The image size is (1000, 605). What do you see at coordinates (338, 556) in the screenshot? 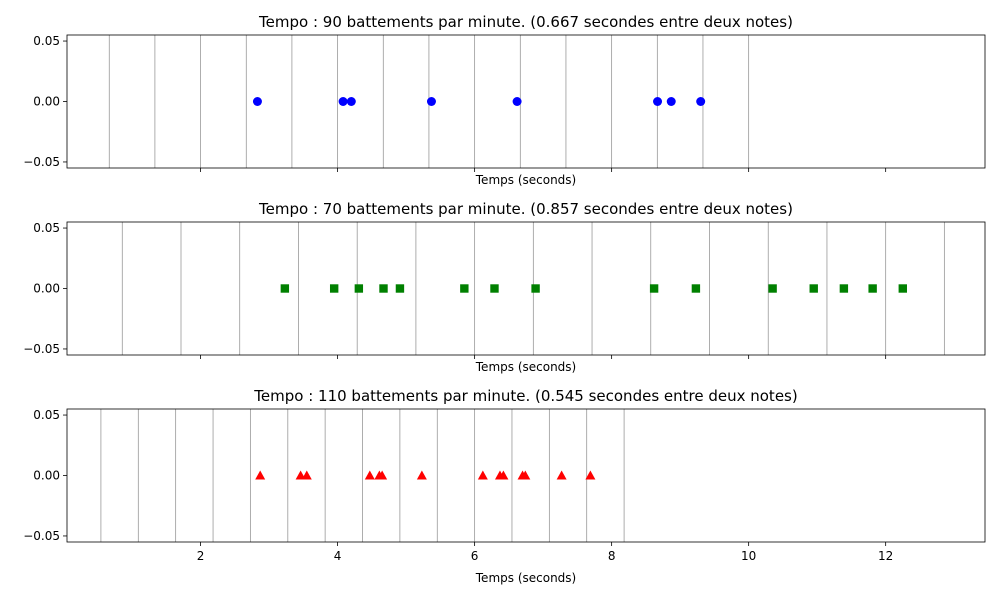
I see `x-tick-label: 4` at bounding box center [338, 556].